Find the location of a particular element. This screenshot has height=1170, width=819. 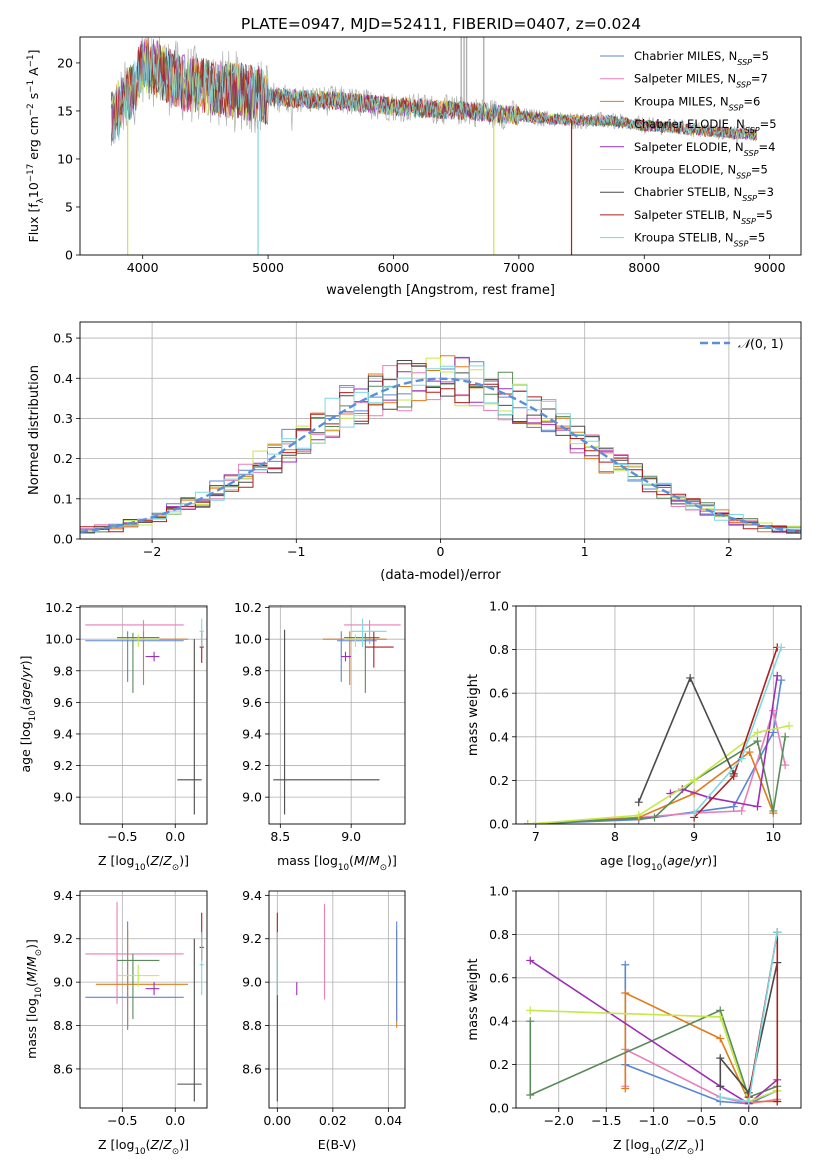

x-tick-label: −1.0 is located at coordinates (654, 1120).